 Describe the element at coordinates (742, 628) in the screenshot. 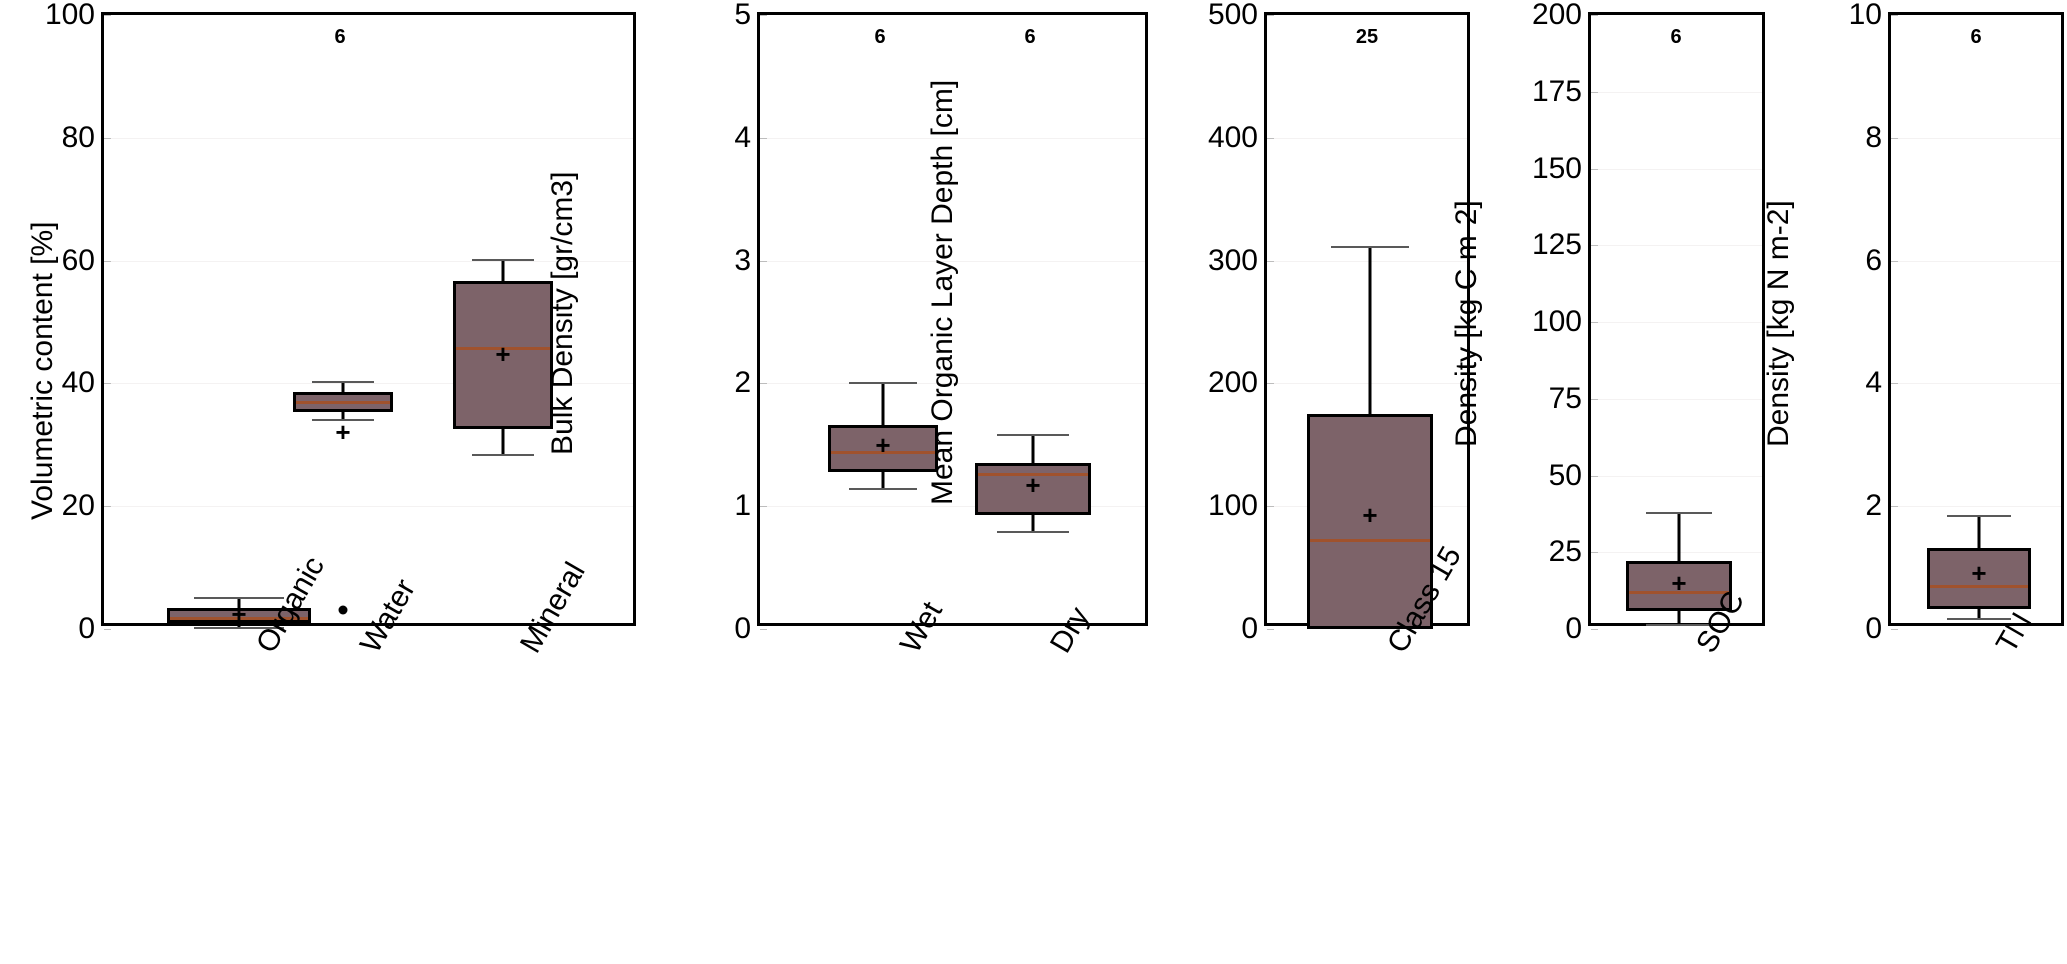

I see `panel-bulk-density-ytick-label: 0` at that location.